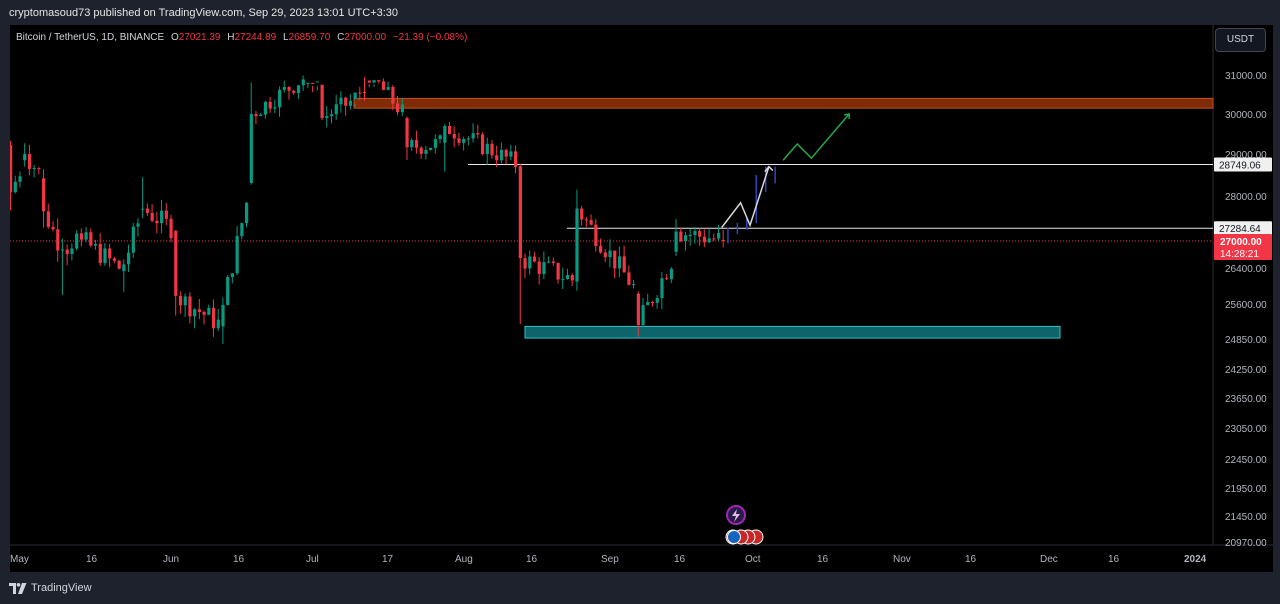 The height and width of the screenshot is (604, 1280). What do you see at coordinates (171, 559) in the screenshot?
I see `x-tick-label: Jun` at bounding box center [171, 559].